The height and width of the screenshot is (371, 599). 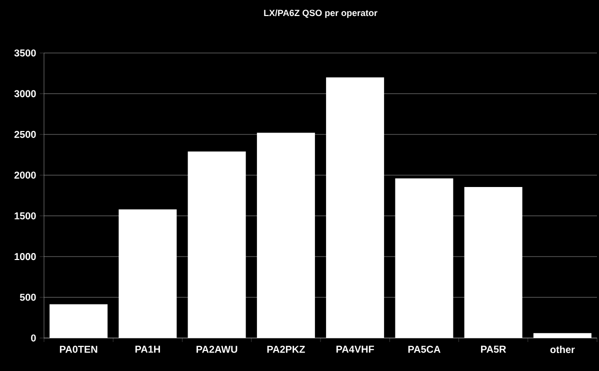 I want to click on x-tick-label: PA4VHF, so click(x=355, y=349).